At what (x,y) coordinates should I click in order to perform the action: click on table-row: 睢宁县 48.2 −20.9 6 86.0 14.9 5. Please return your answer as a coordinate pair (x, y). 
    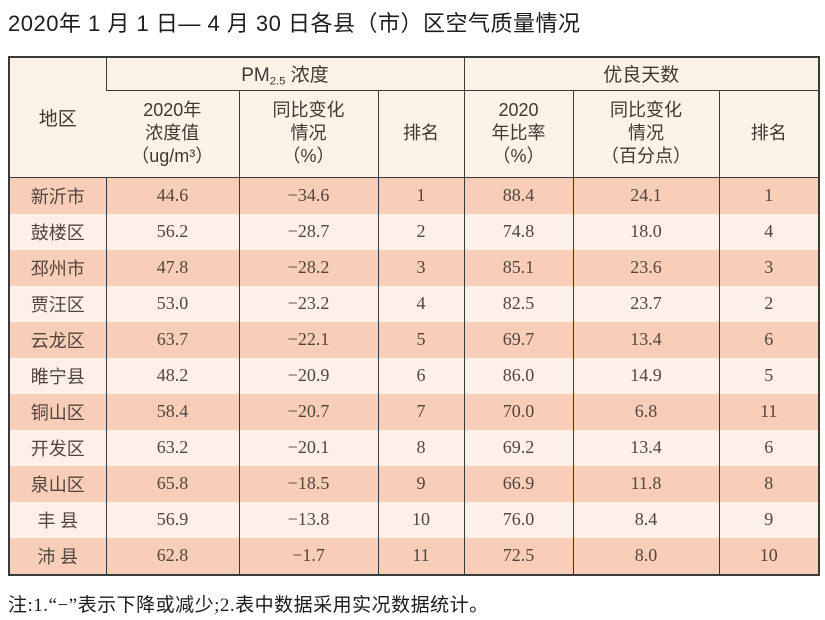
    Looking at the image, I should click on (414, 375).